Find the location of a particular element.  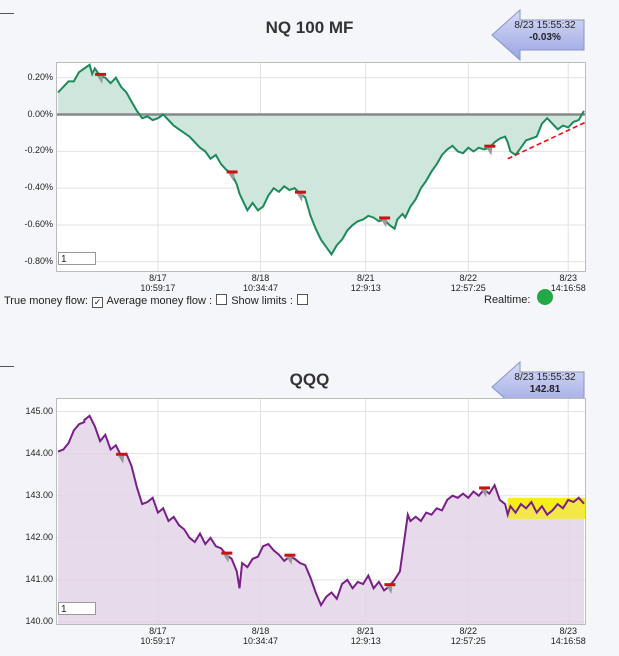

average-money-flow-label: Average money flow : is located at coordinates (159, 301).